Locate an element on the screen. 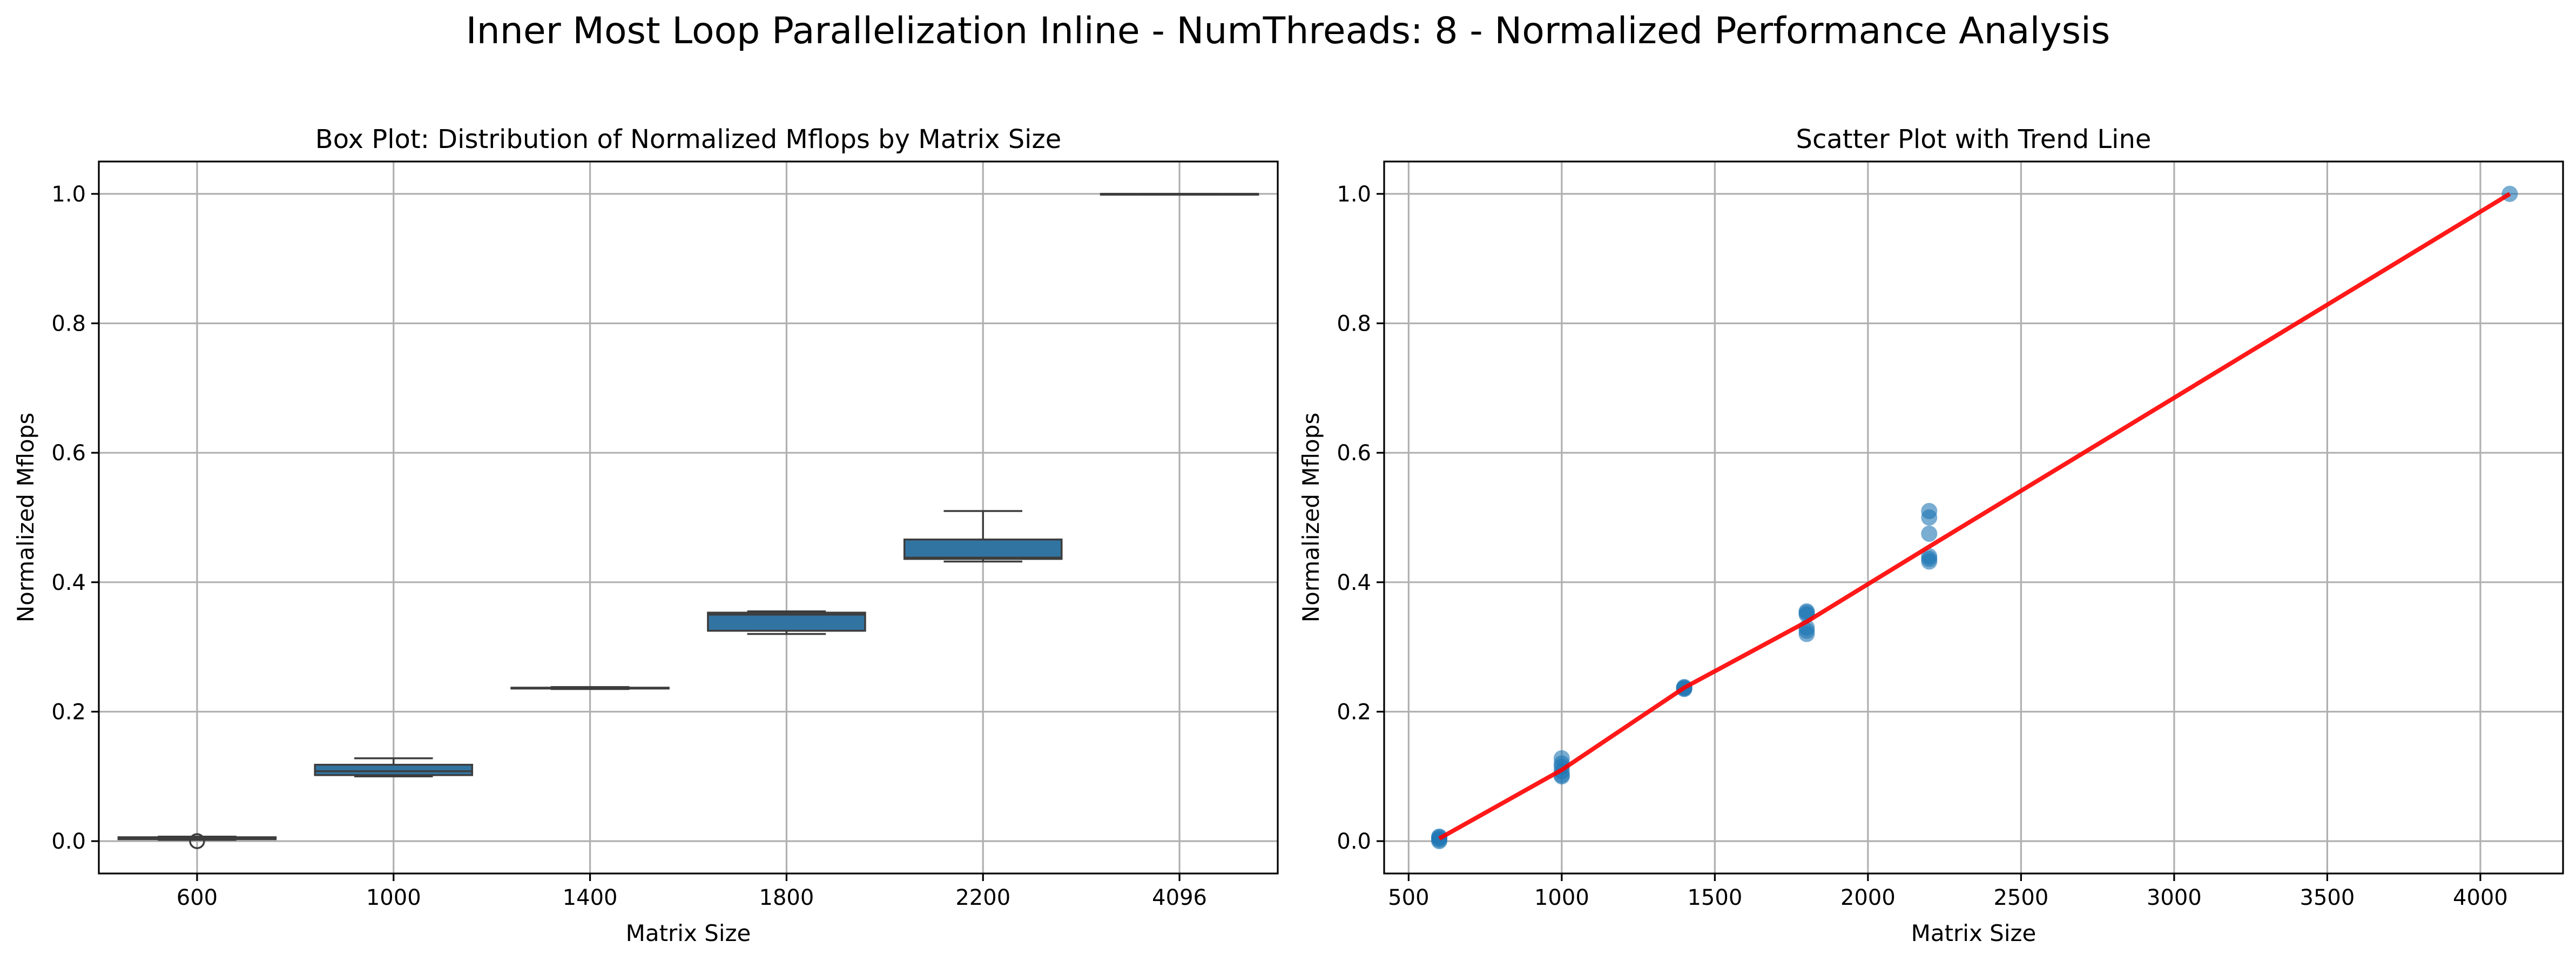  scatter-plot-x-tick-label: 2000 is located at coordinates (1868, 897).